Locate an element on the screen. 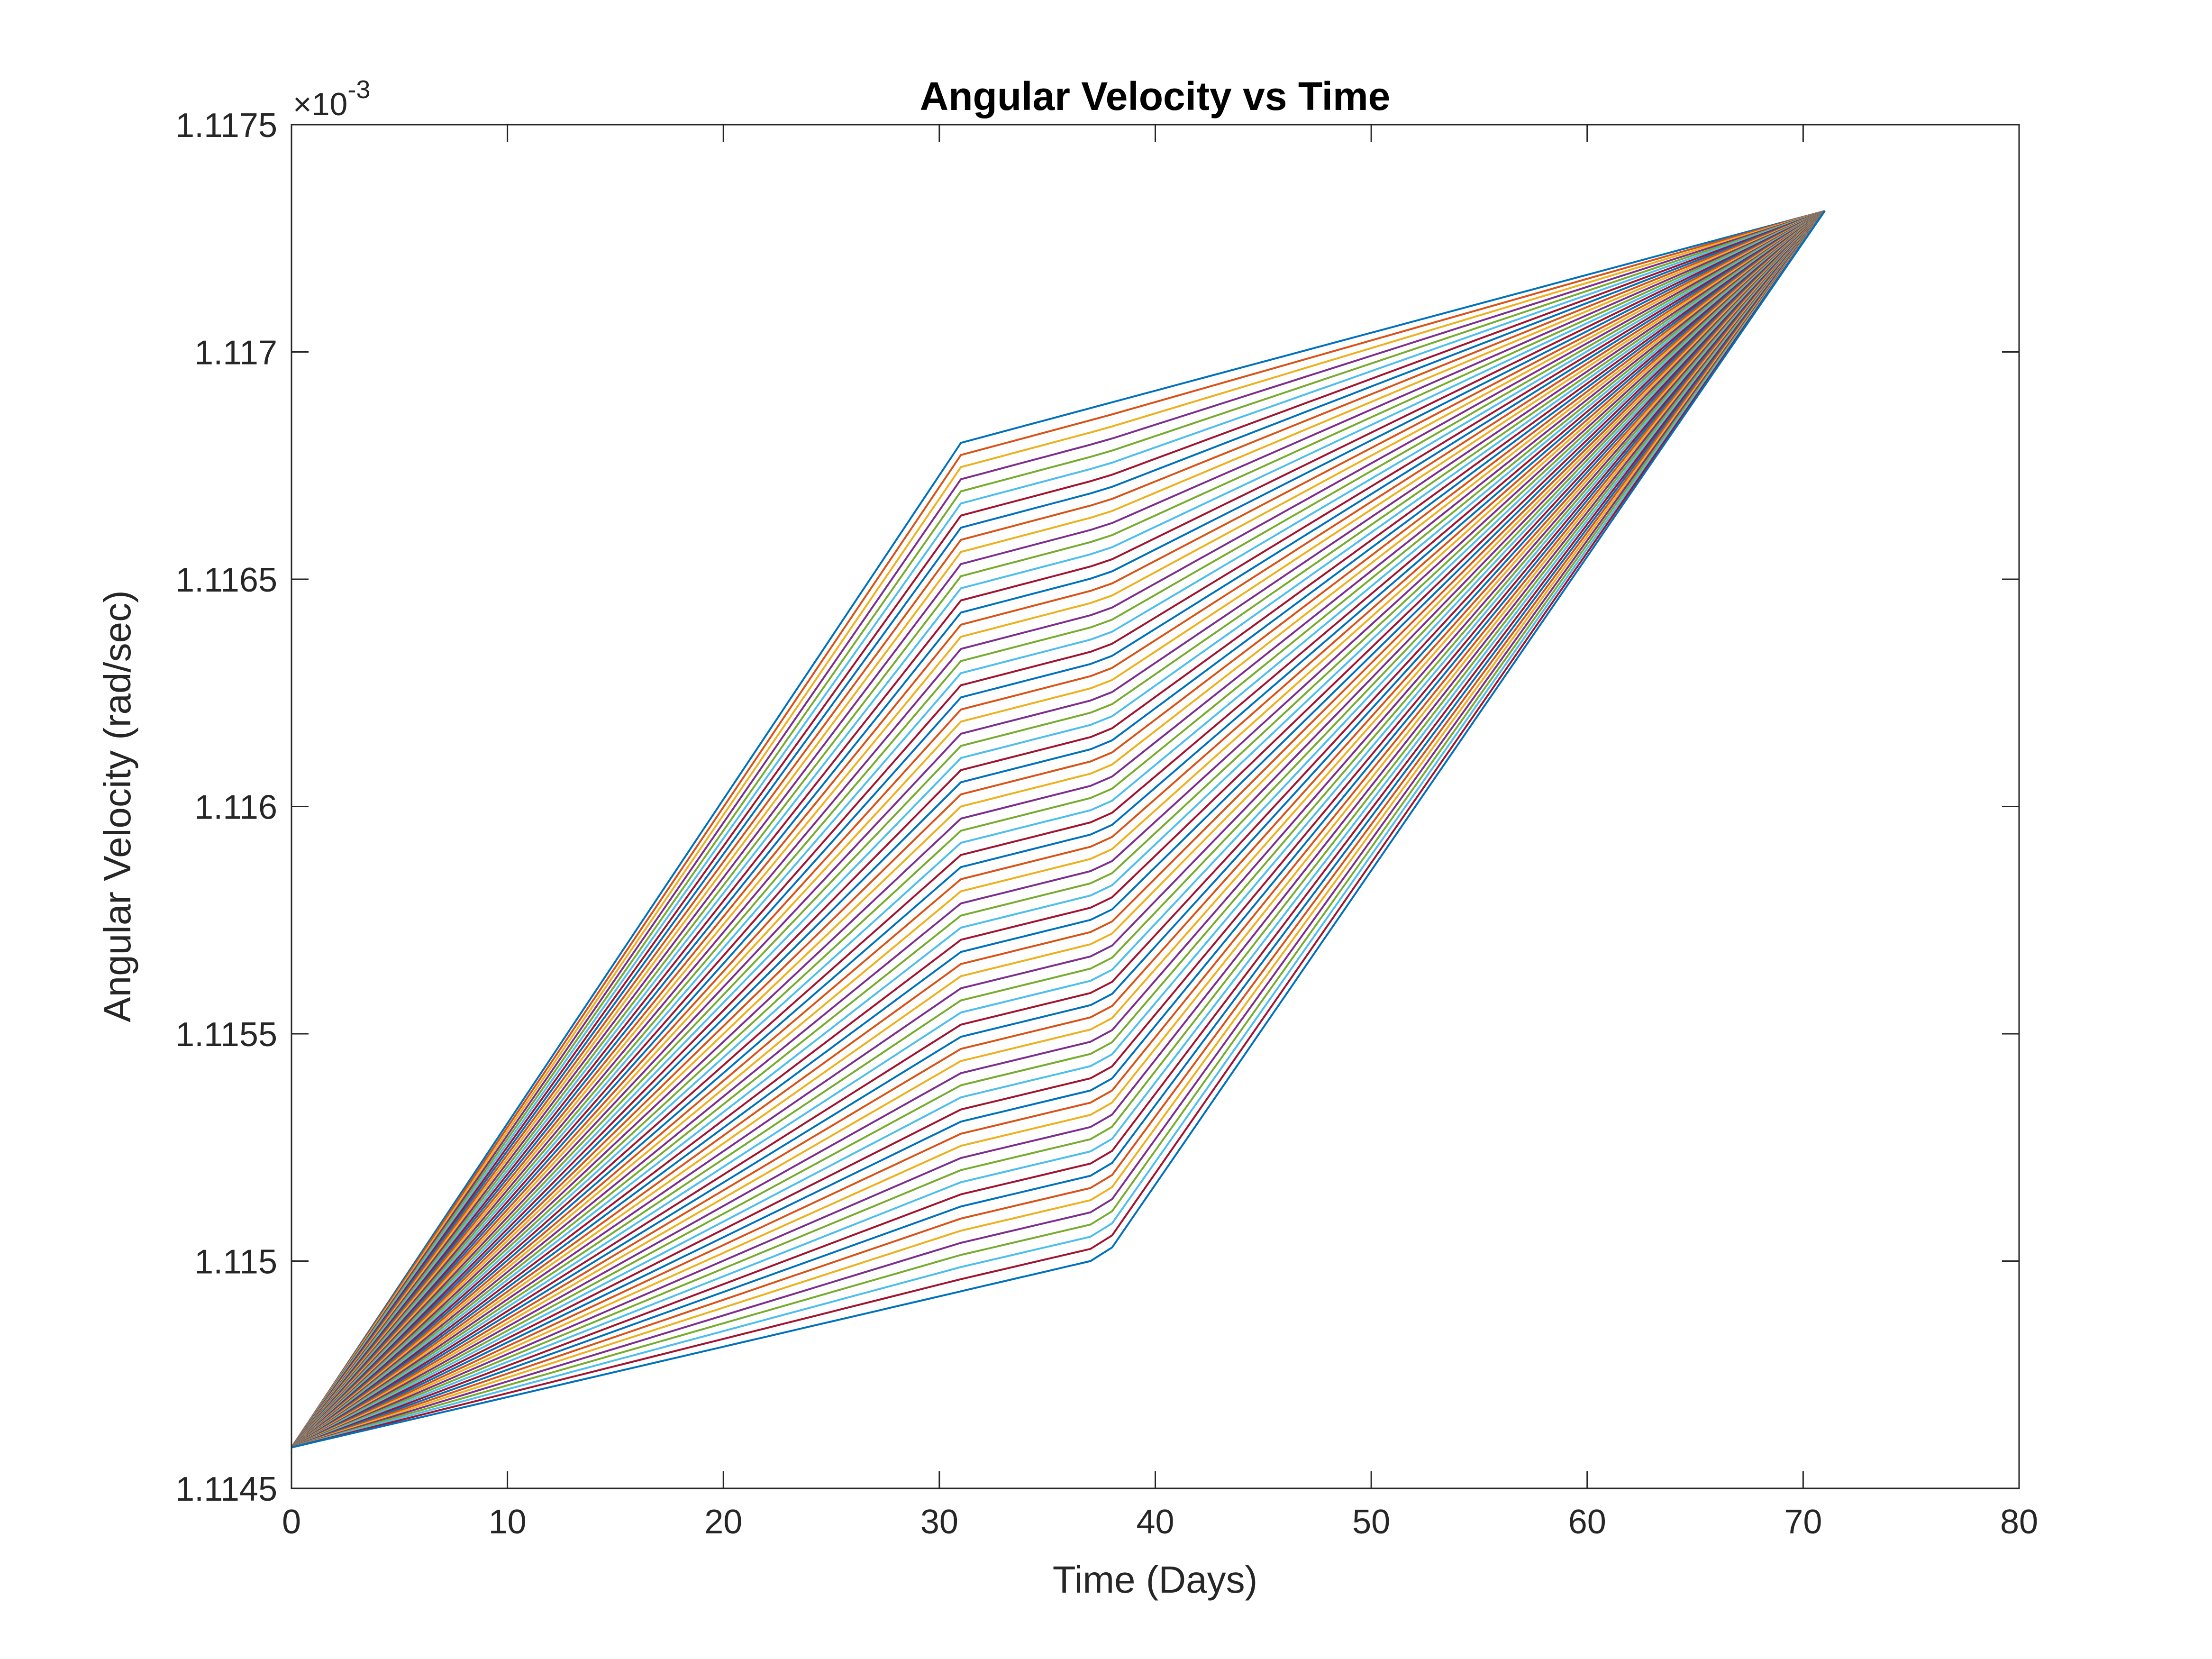 The width and height of the screenshot is (2212, 1659). y-tick-label: 1.117 is located at coordinates (235, 353).